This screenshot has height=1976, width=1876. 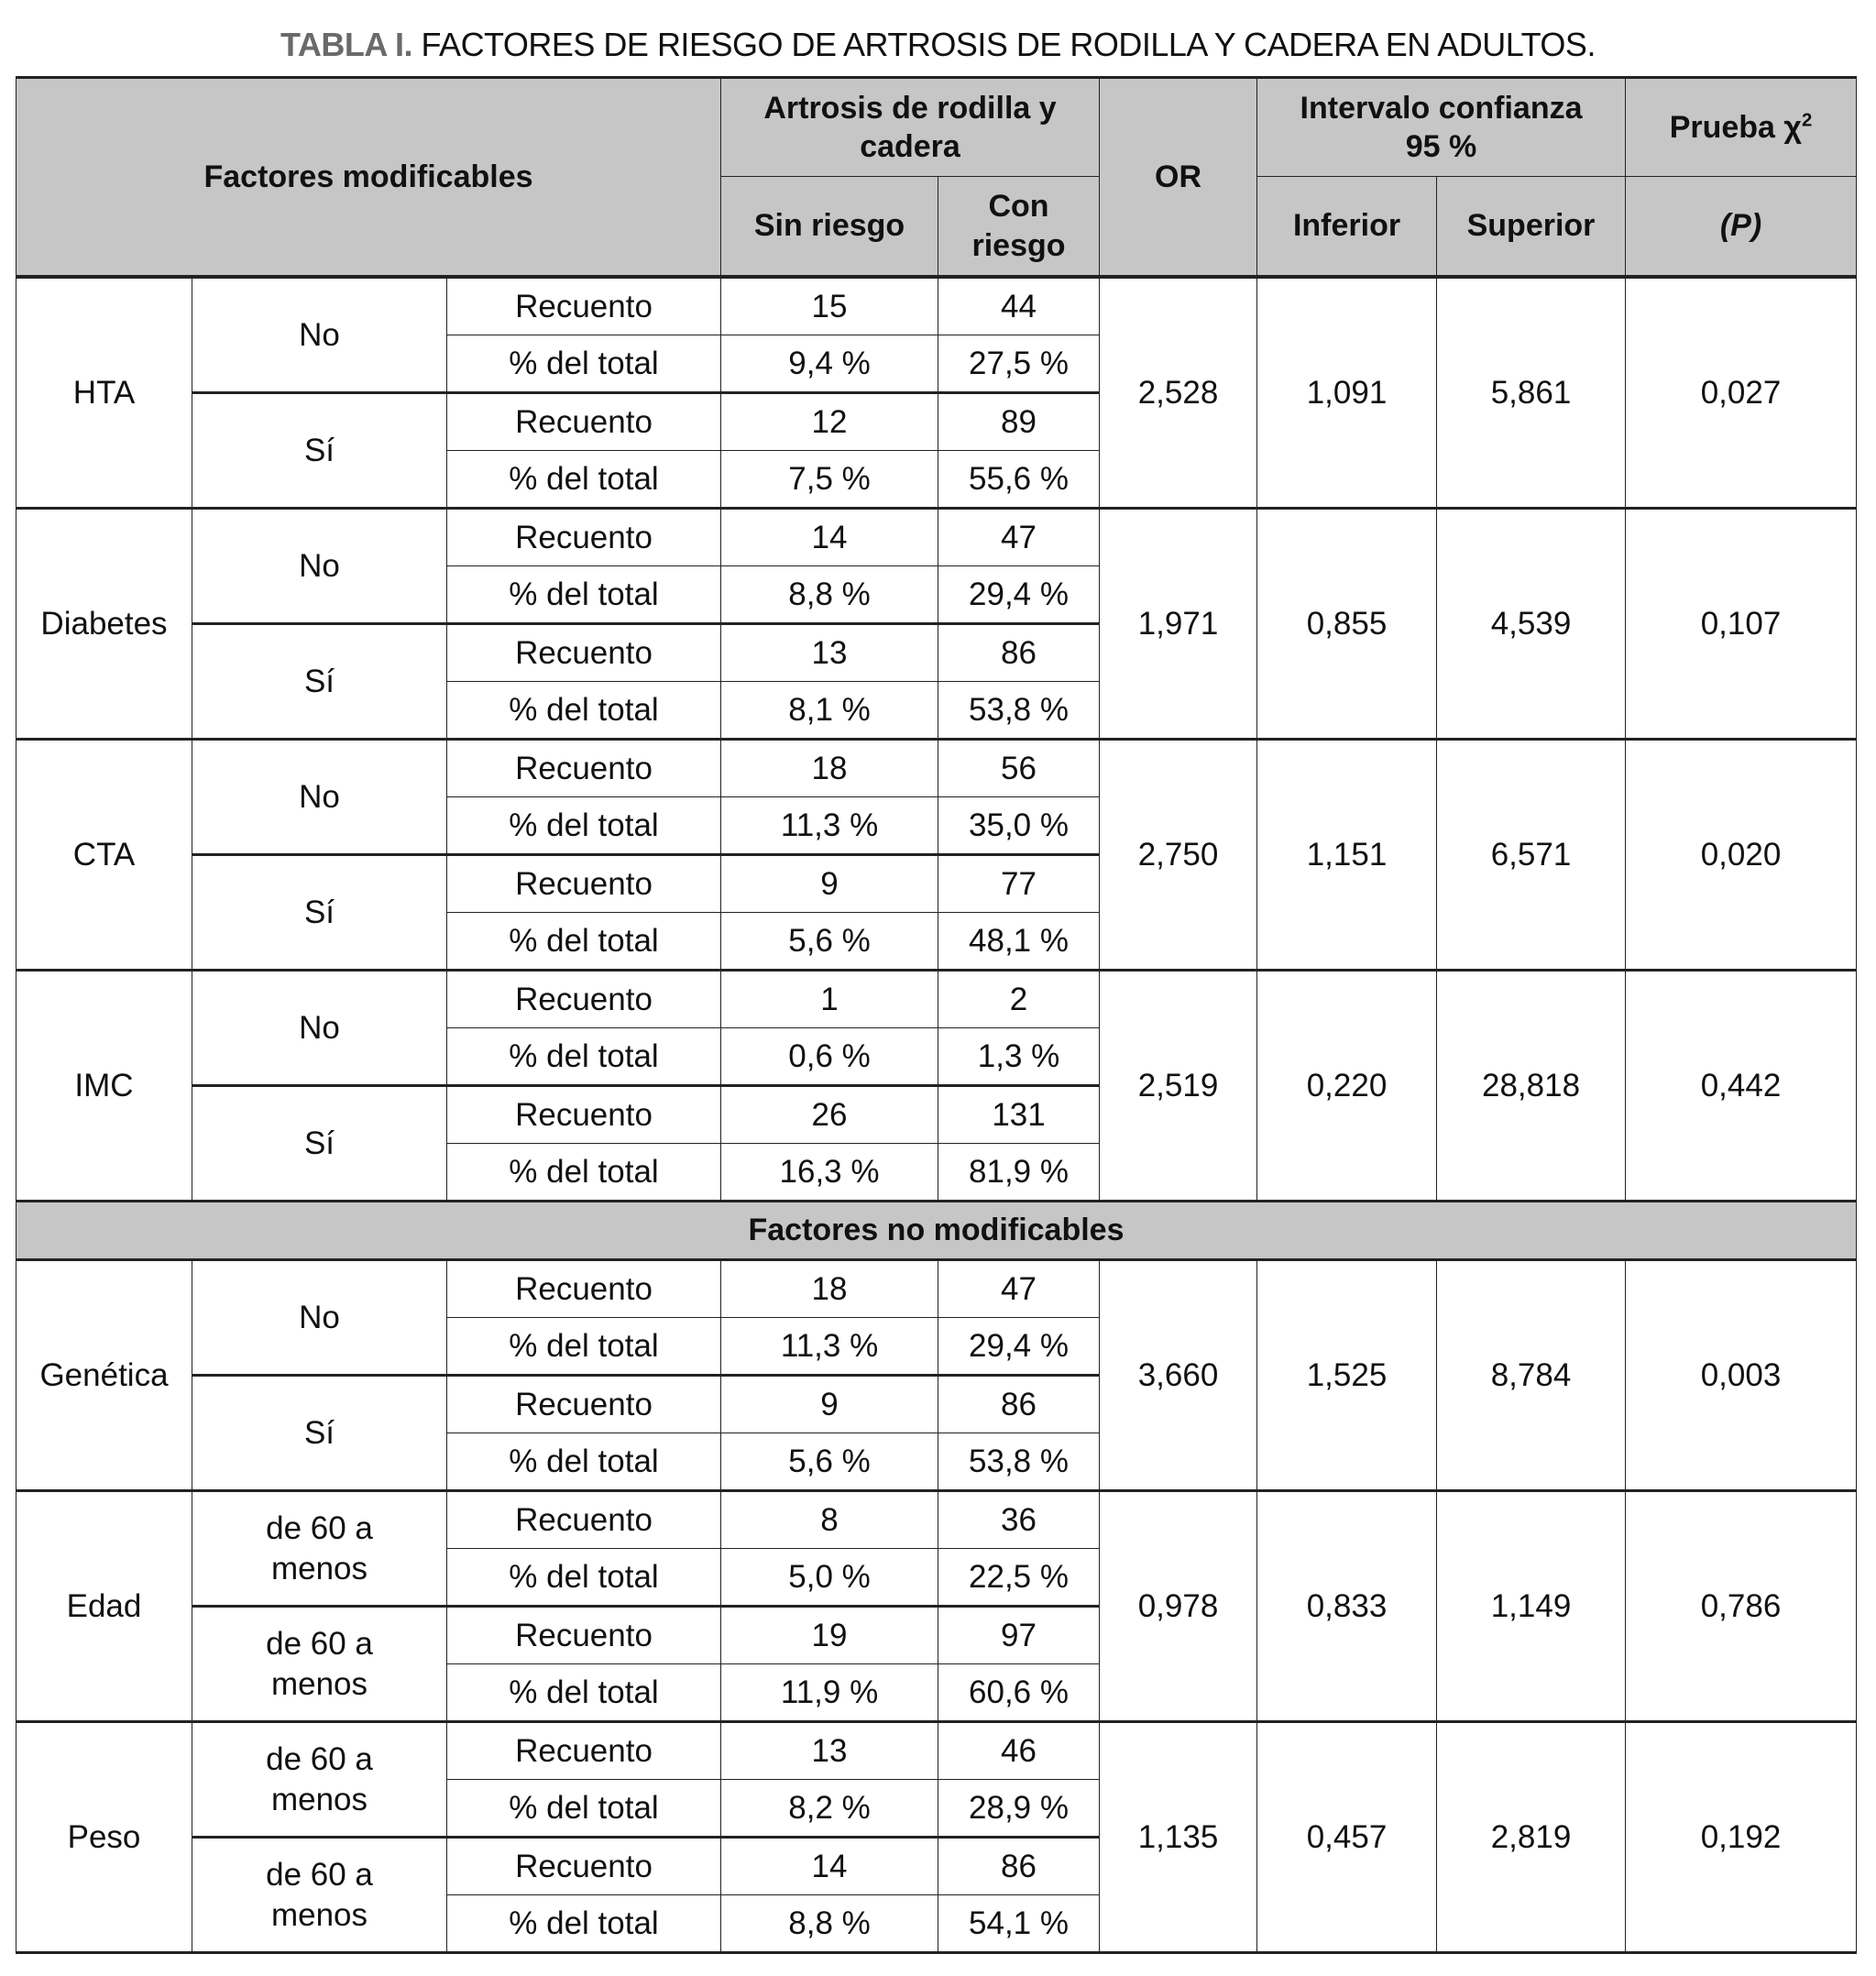 What do you see at coordinates (1178, 1374) in the screenshot?
I see `or-cell: 3,660` at bounding box center [1178, 1374].